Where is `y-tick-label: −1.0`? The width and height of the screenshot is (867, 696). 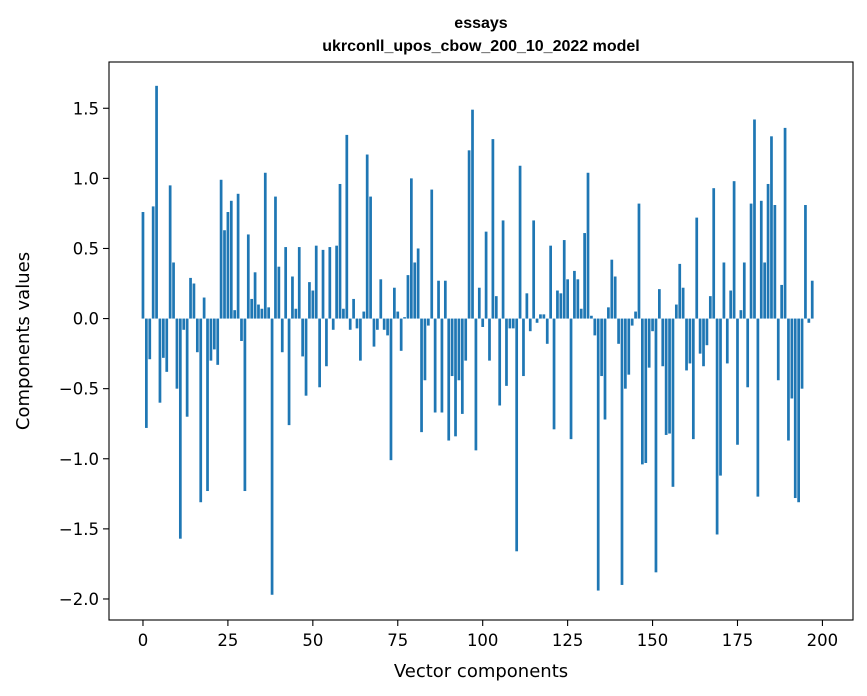
y-tick-label: −1.0 is located at coordinates (79, 459).